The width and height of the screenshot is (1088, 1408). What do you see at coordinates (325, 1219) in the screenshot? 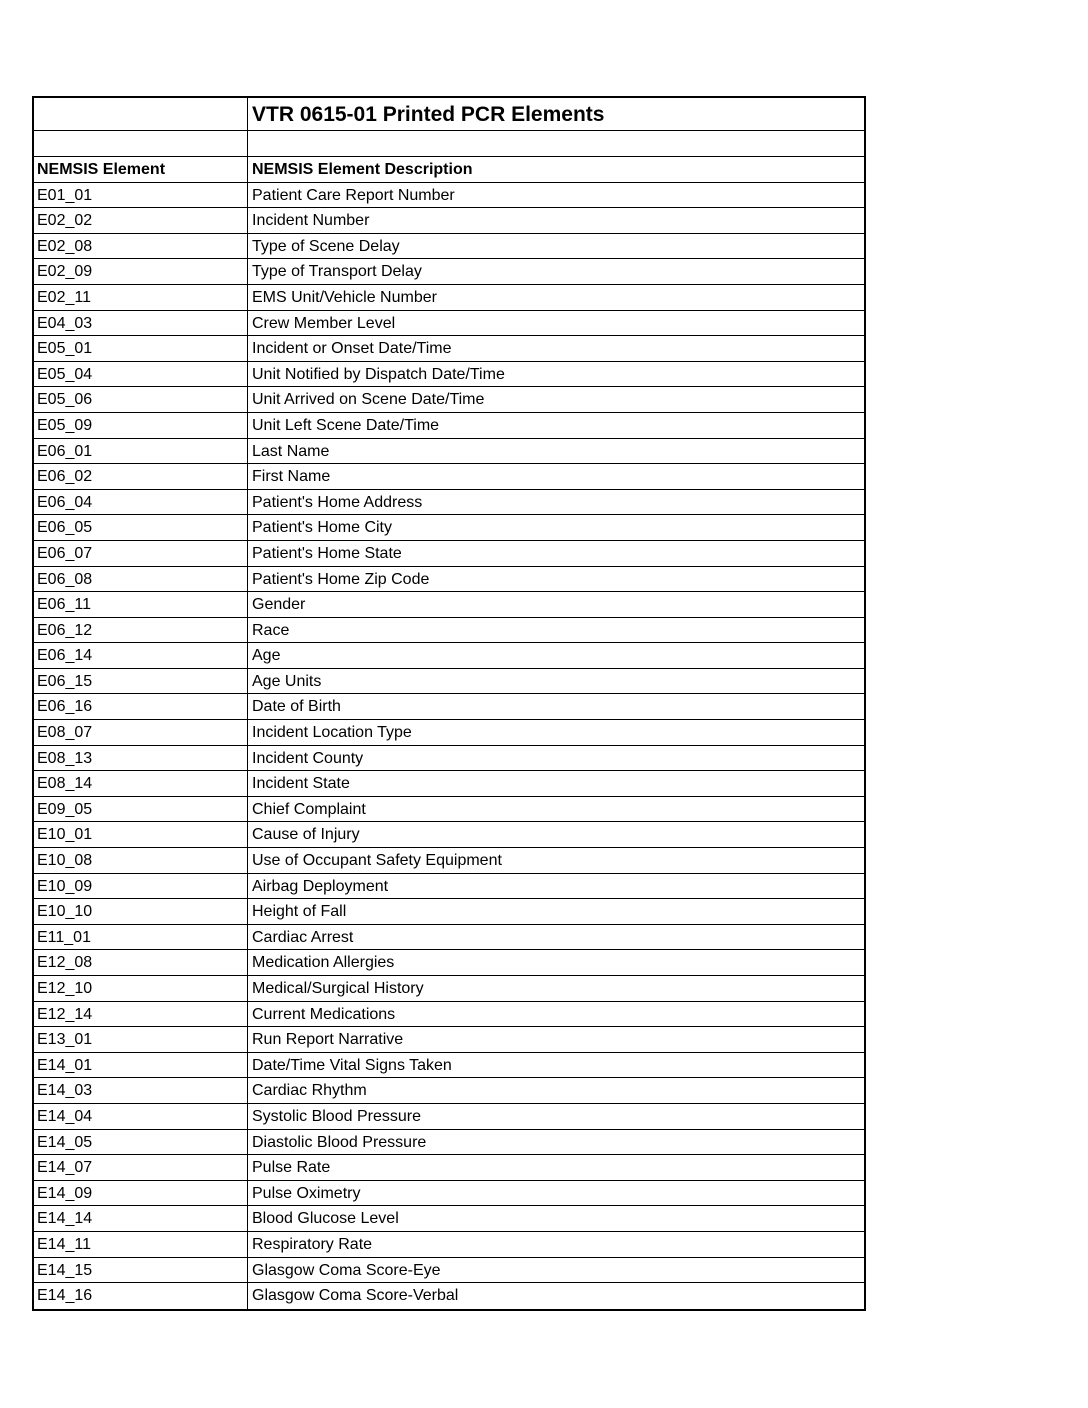
I see `element-description-cell: Blood Glucose Level` at bounding box center [325, 1219].